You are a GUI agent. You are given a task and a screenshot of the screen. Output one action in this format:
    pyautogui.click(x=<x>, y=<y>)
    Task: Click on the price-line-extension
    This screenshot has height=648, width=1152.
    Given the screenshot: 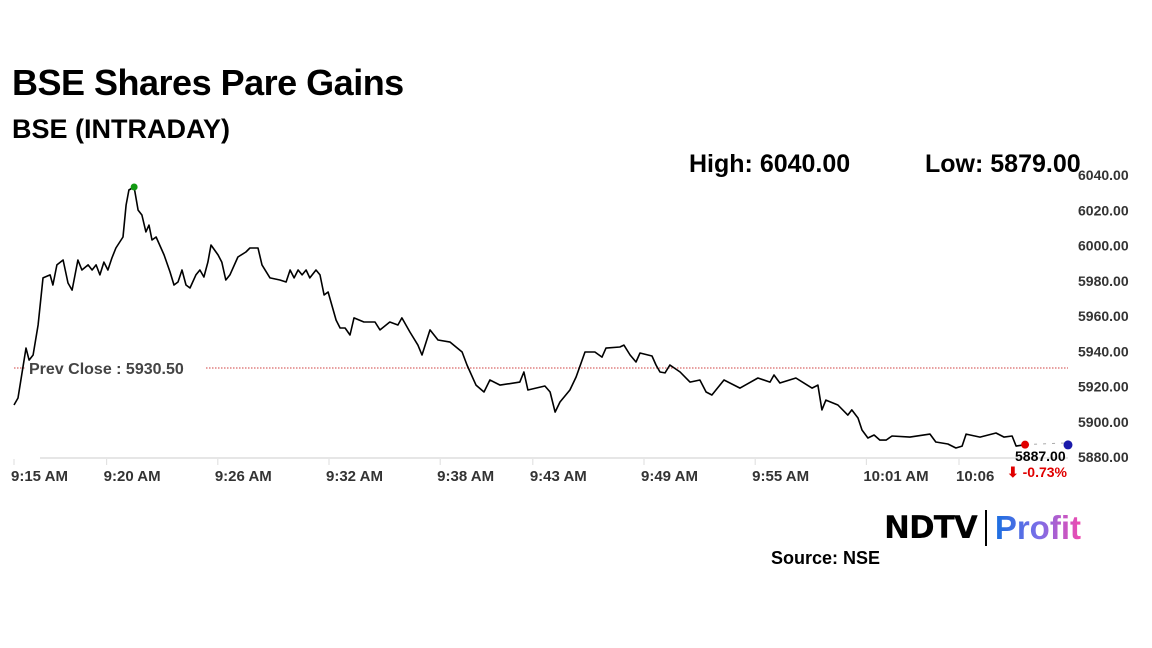 What is the action you would take?
    pyautogui.click(x=1047, y=444)
    